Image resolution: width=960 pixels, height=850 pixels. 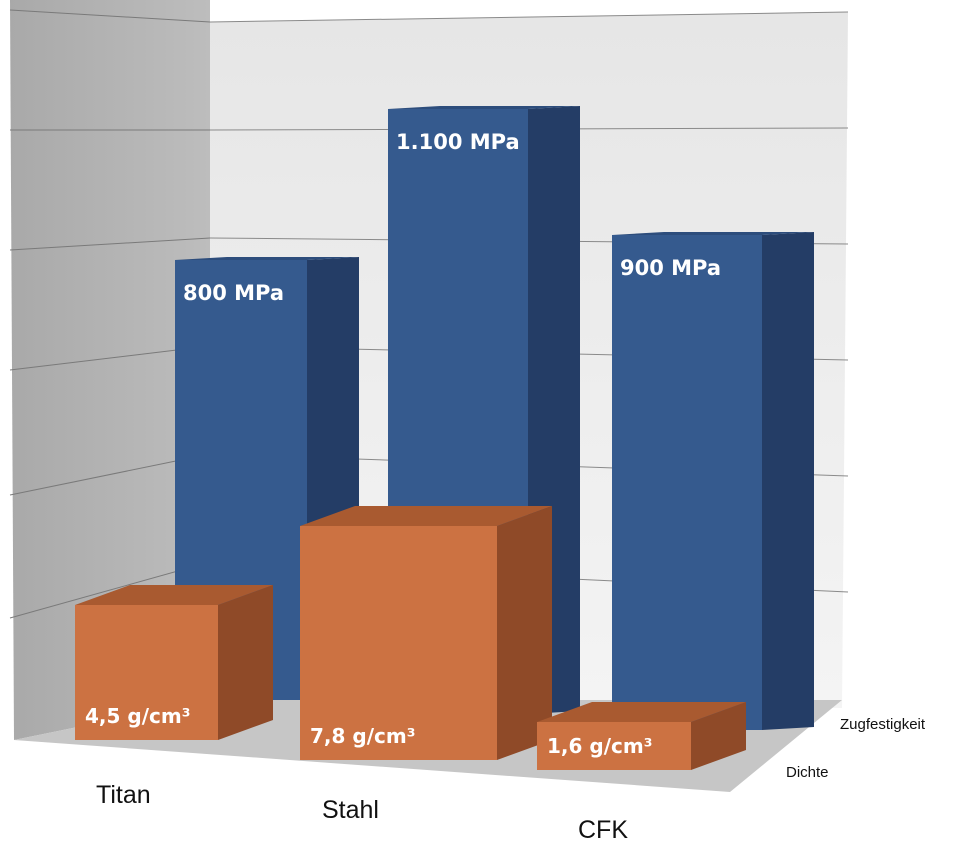 I want to click on series-label-dichte: Dichte, so click(x=807, y=772).